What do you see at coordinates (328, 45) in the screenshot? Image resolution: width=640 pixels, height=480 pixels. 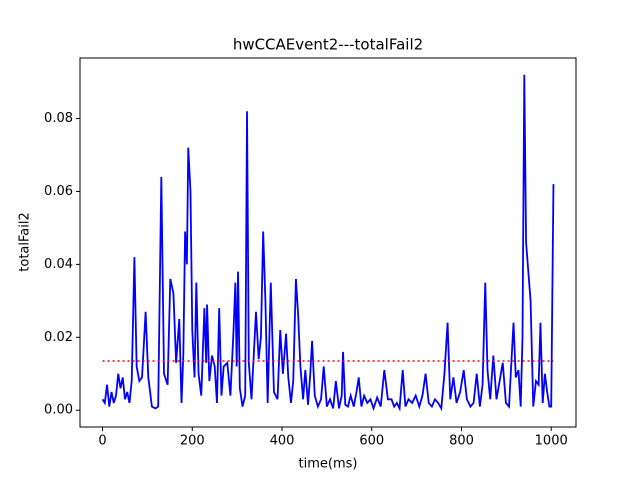 I see `chart-title: hwCCAEvent2---totalFail2` at bounding box center [328, 45].